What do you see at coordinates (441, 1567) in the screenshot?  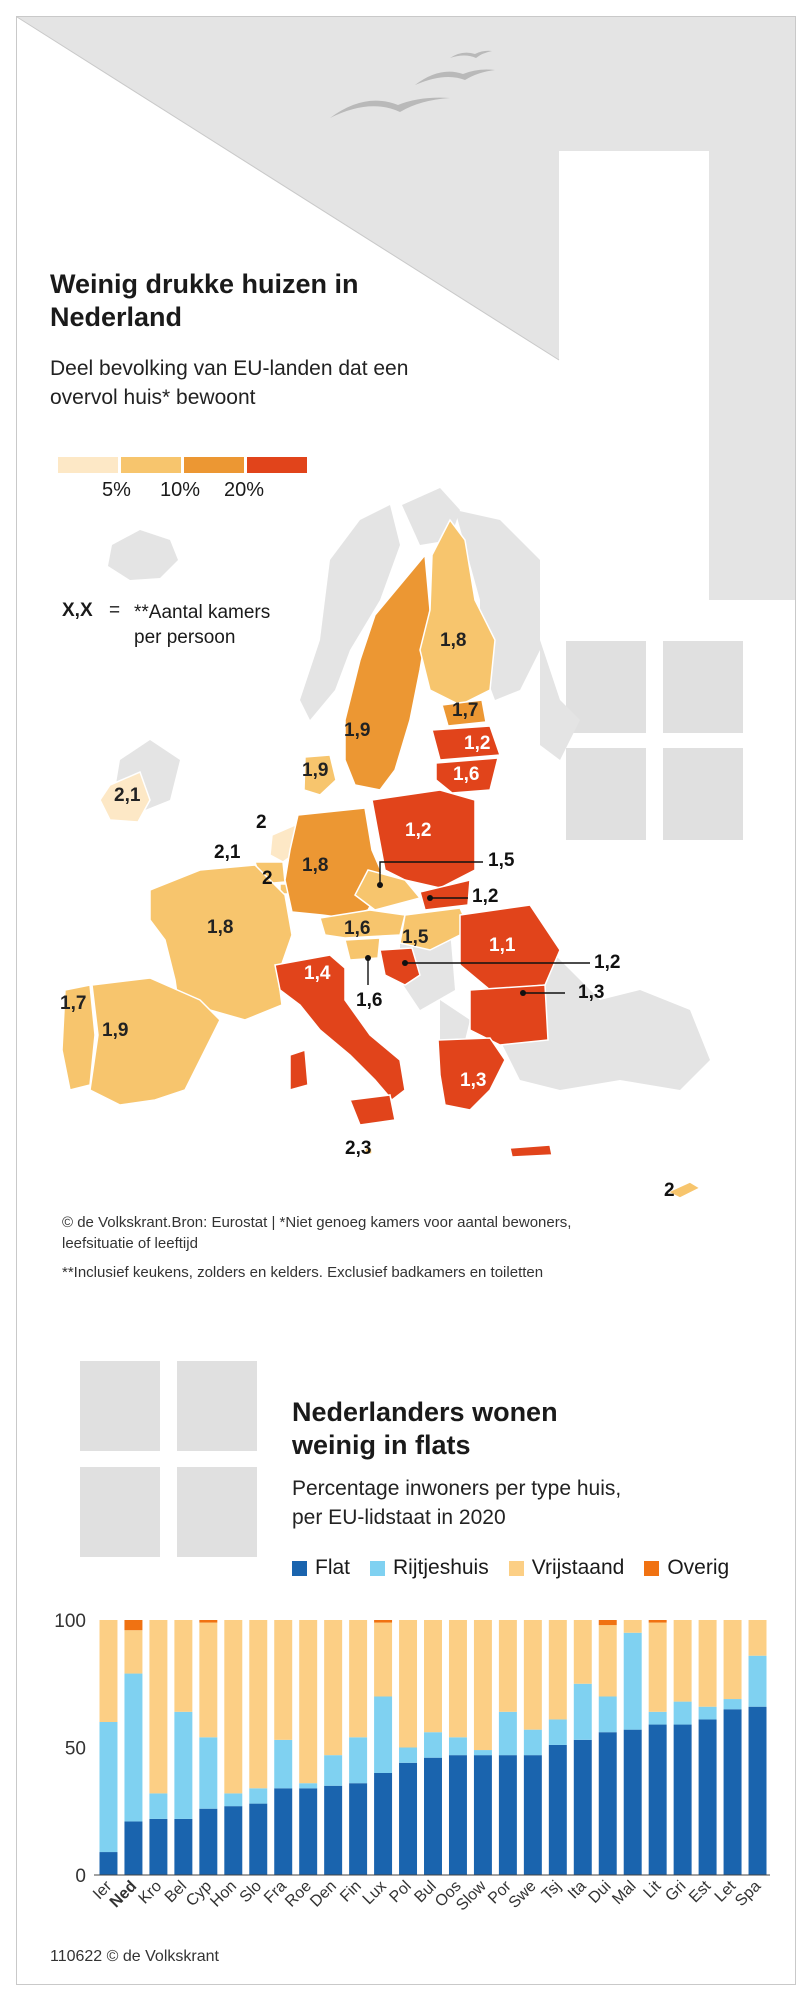 I see `legend-label: Rijtjeshuis` at bounding box center [441, 1567].